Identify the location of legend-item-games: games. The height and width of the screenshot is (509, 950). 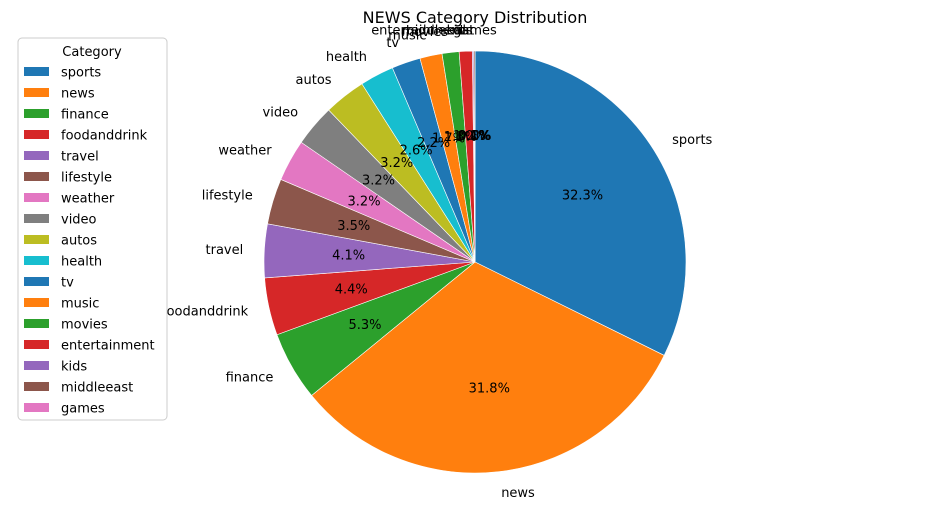
(64, 409).